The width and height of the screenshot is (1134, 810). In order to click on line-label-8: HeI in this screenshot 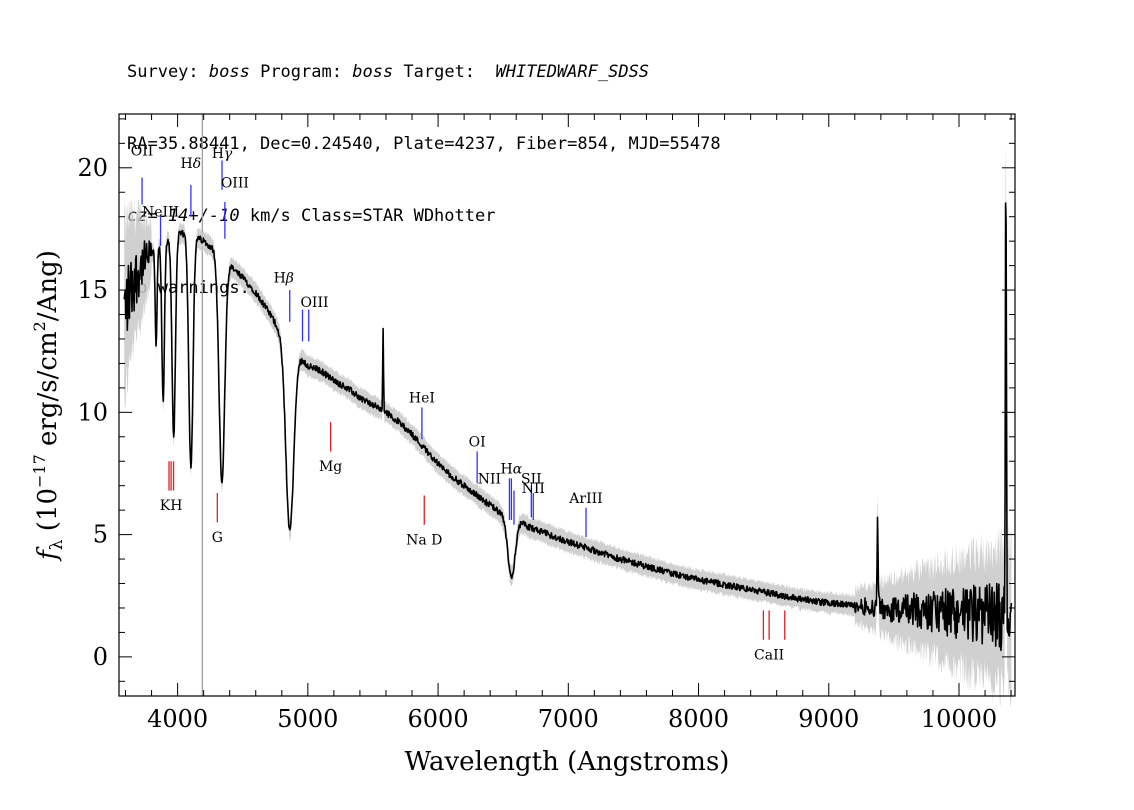, I will do `click(422, 399)`.